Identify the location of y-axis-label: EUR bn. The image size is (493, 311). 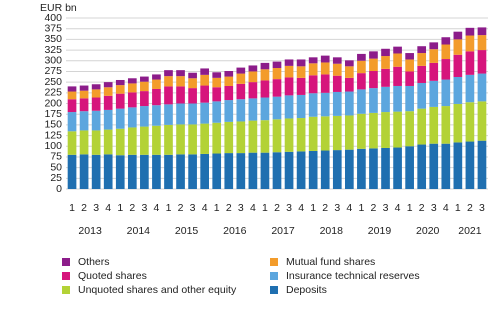
(58, 8).